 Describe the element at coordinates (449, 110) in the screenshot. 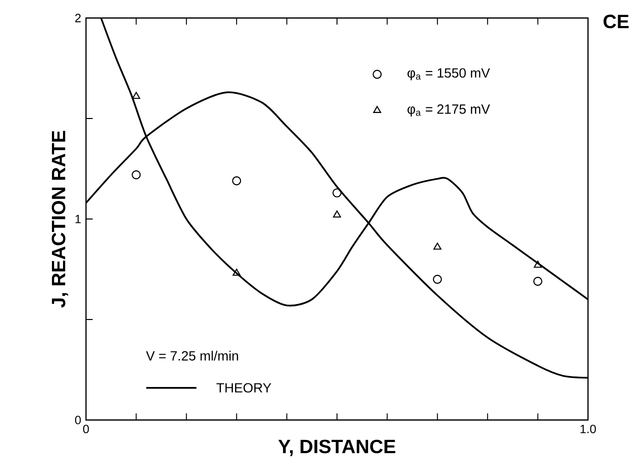

I see `legend-label: φ$_{a}$ = 2175 mV` at that location.